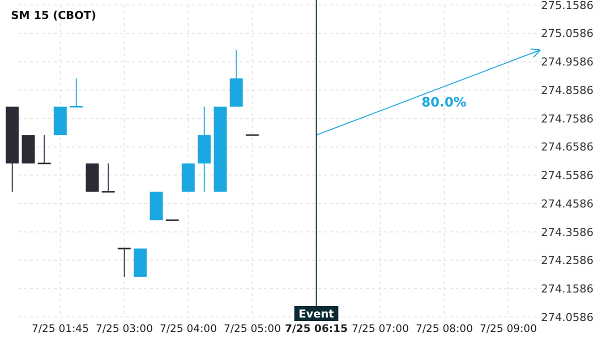 The image size is (600, 340). I want to click on ref-line-label: Event, so click(316, 314).